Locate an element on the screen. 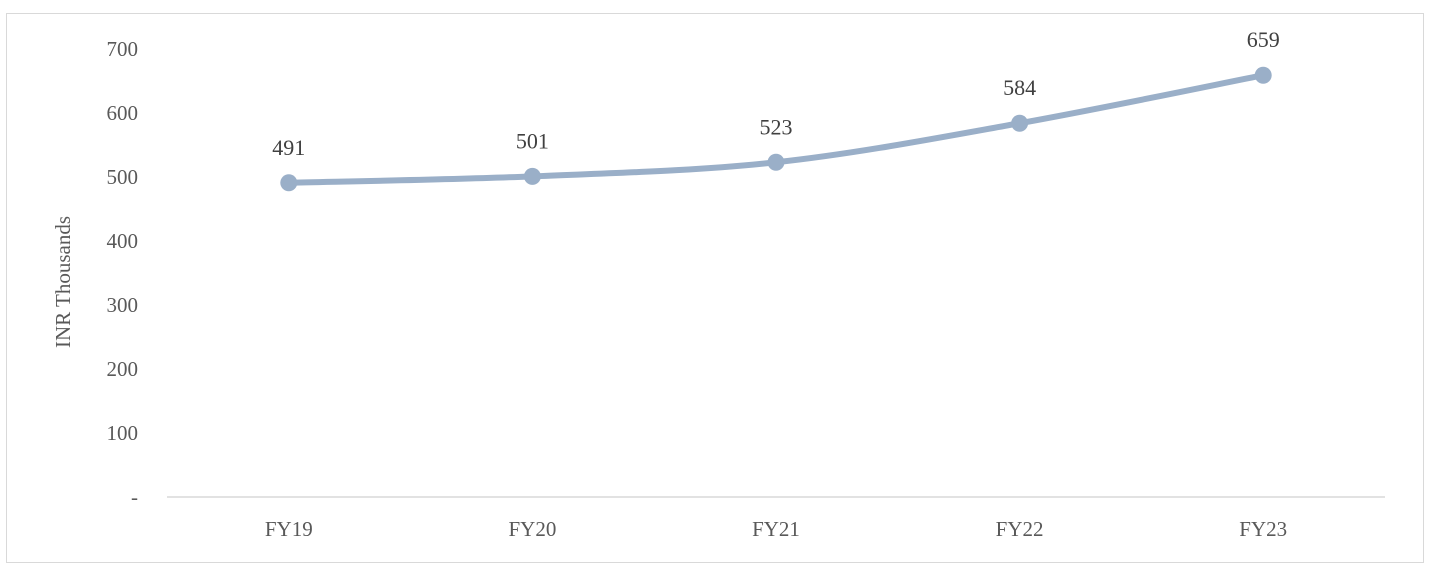 The height and width of the screenshot is (570, 1432). x-tick-label: FY23 is located at coordinates (1263, 529).